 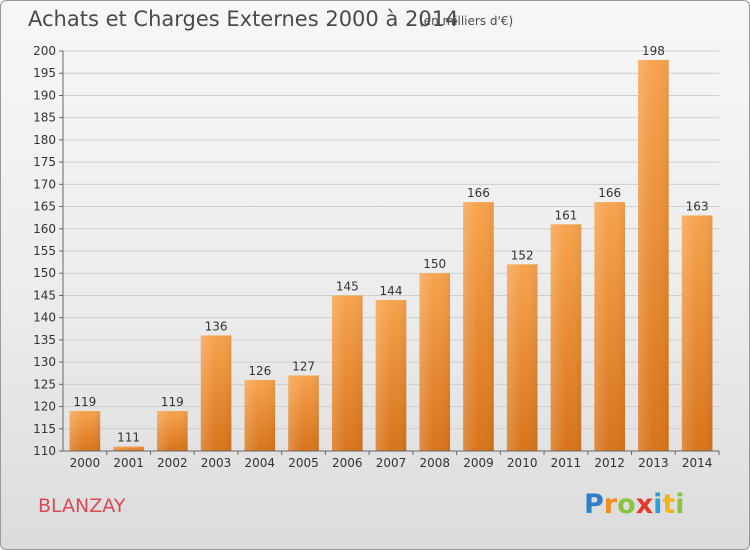 I want to click on y-tick-label: 140, so click(x=44, y=318).